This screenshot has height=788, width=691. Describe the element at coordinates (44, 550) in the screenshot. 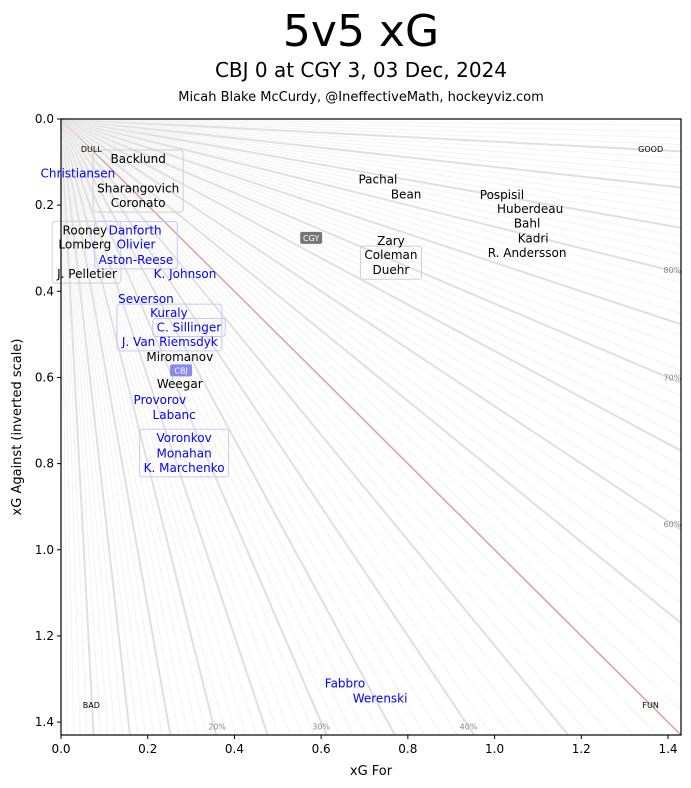

I see `y-tick-label: 1.0` at that location.